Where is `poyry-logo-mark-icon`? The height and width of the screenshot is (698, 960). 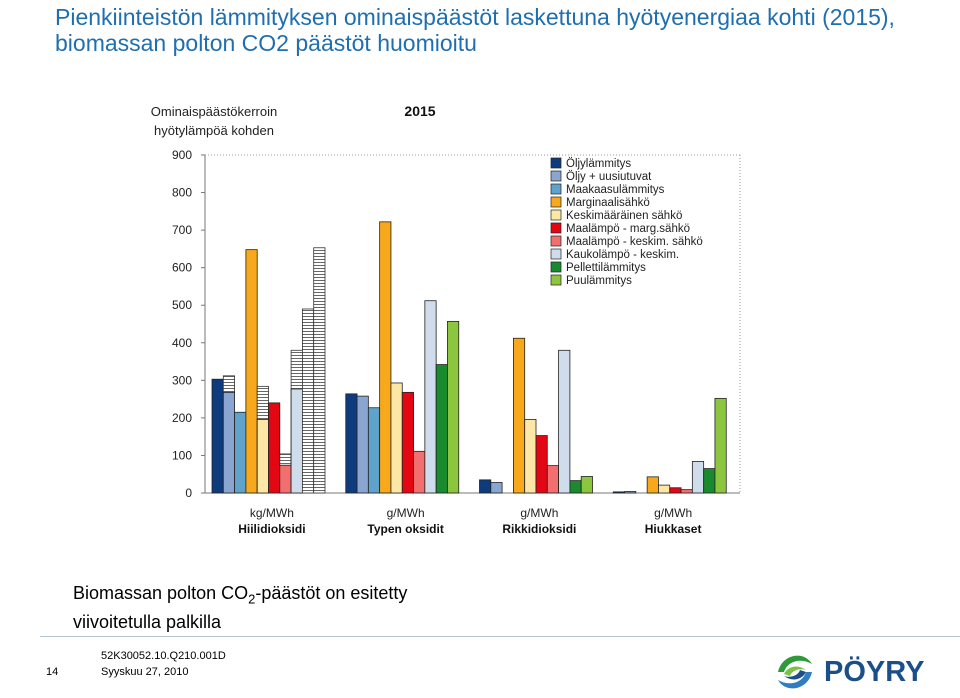
poyry-logo-mark-icon is located at coordinates (795, 672).